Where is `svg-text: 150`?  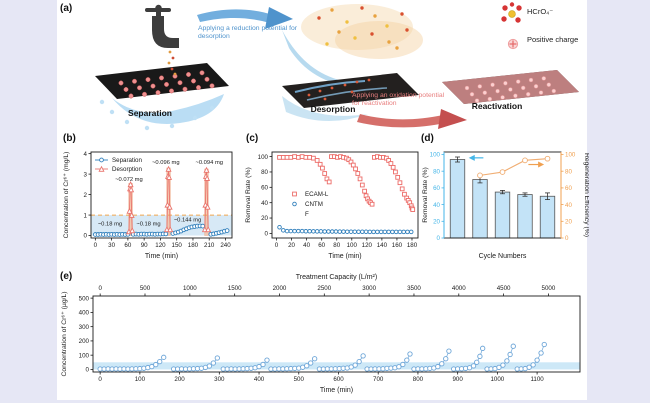 svg-text: 150 is located at coordinates (177, 245).